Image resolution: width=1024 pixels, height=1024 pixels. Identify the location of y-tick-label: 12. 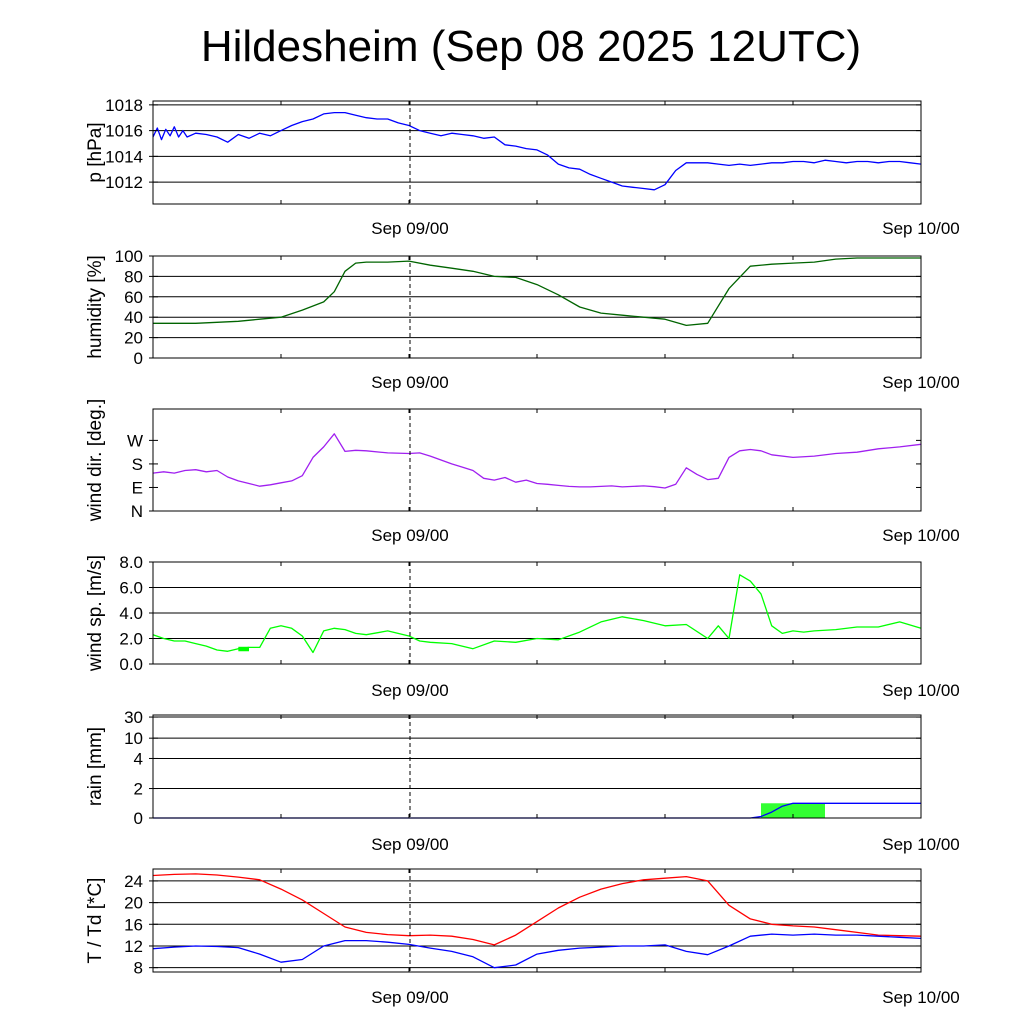
(133, 946).